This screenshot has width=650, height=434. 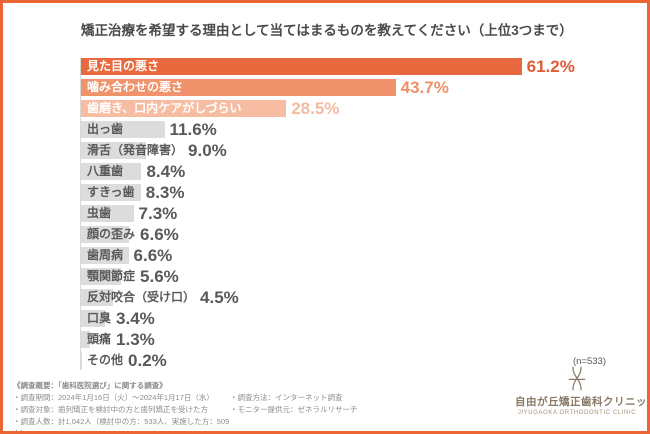 I want to click on bar-row: 口臭 3.4%, so click(x=364, y=318).